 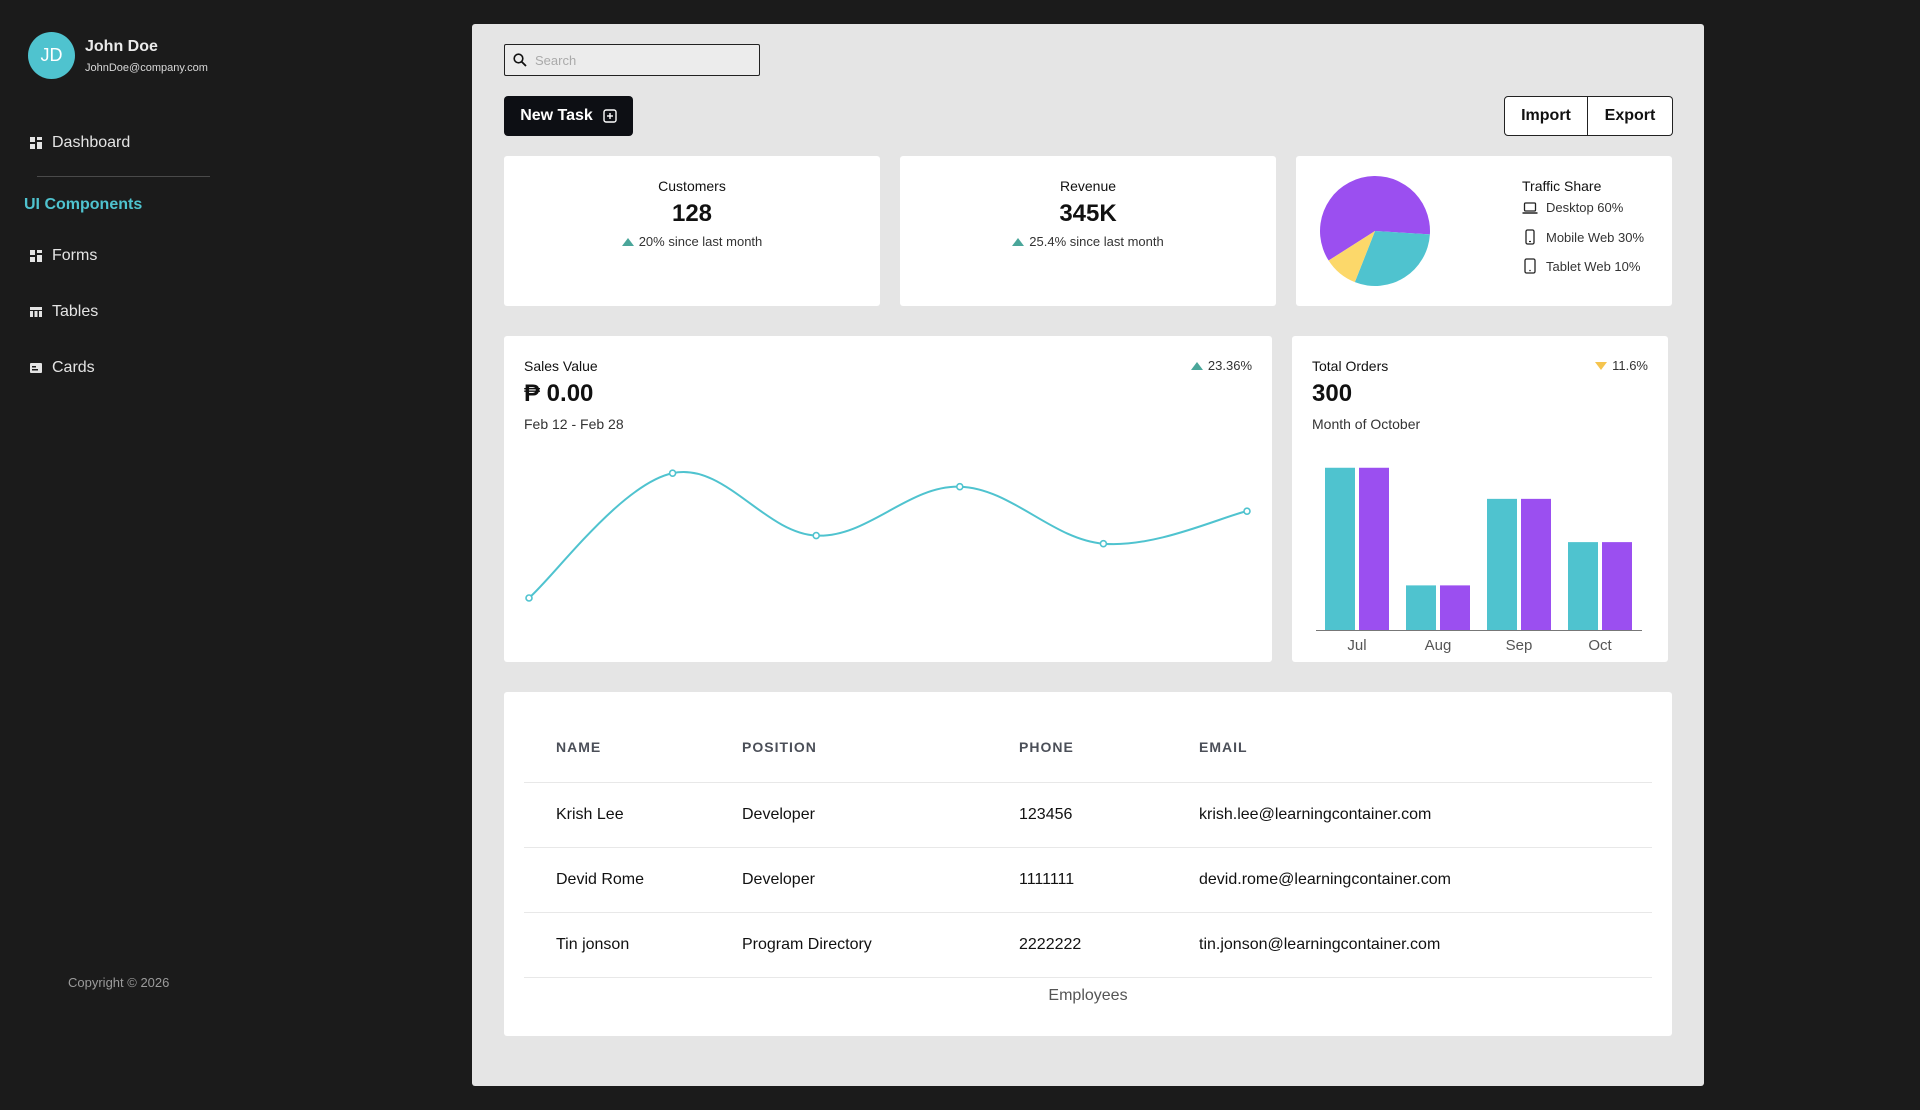 I want to click on orders-value: 300, so click(x=1332, y=393).